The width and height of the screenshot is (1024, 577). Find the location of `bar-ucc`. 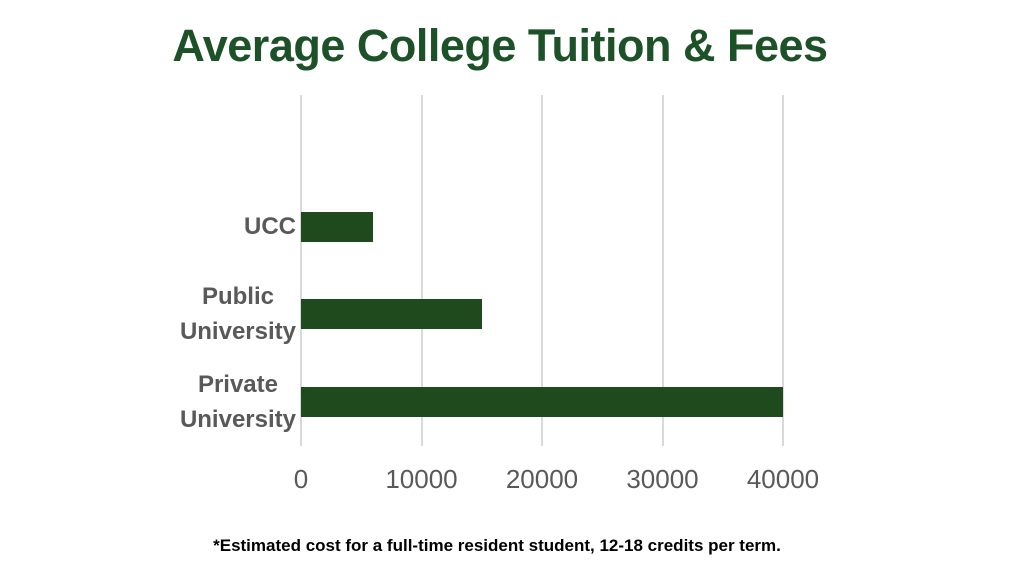

bar-ucc is located at coordinates (337, 226).